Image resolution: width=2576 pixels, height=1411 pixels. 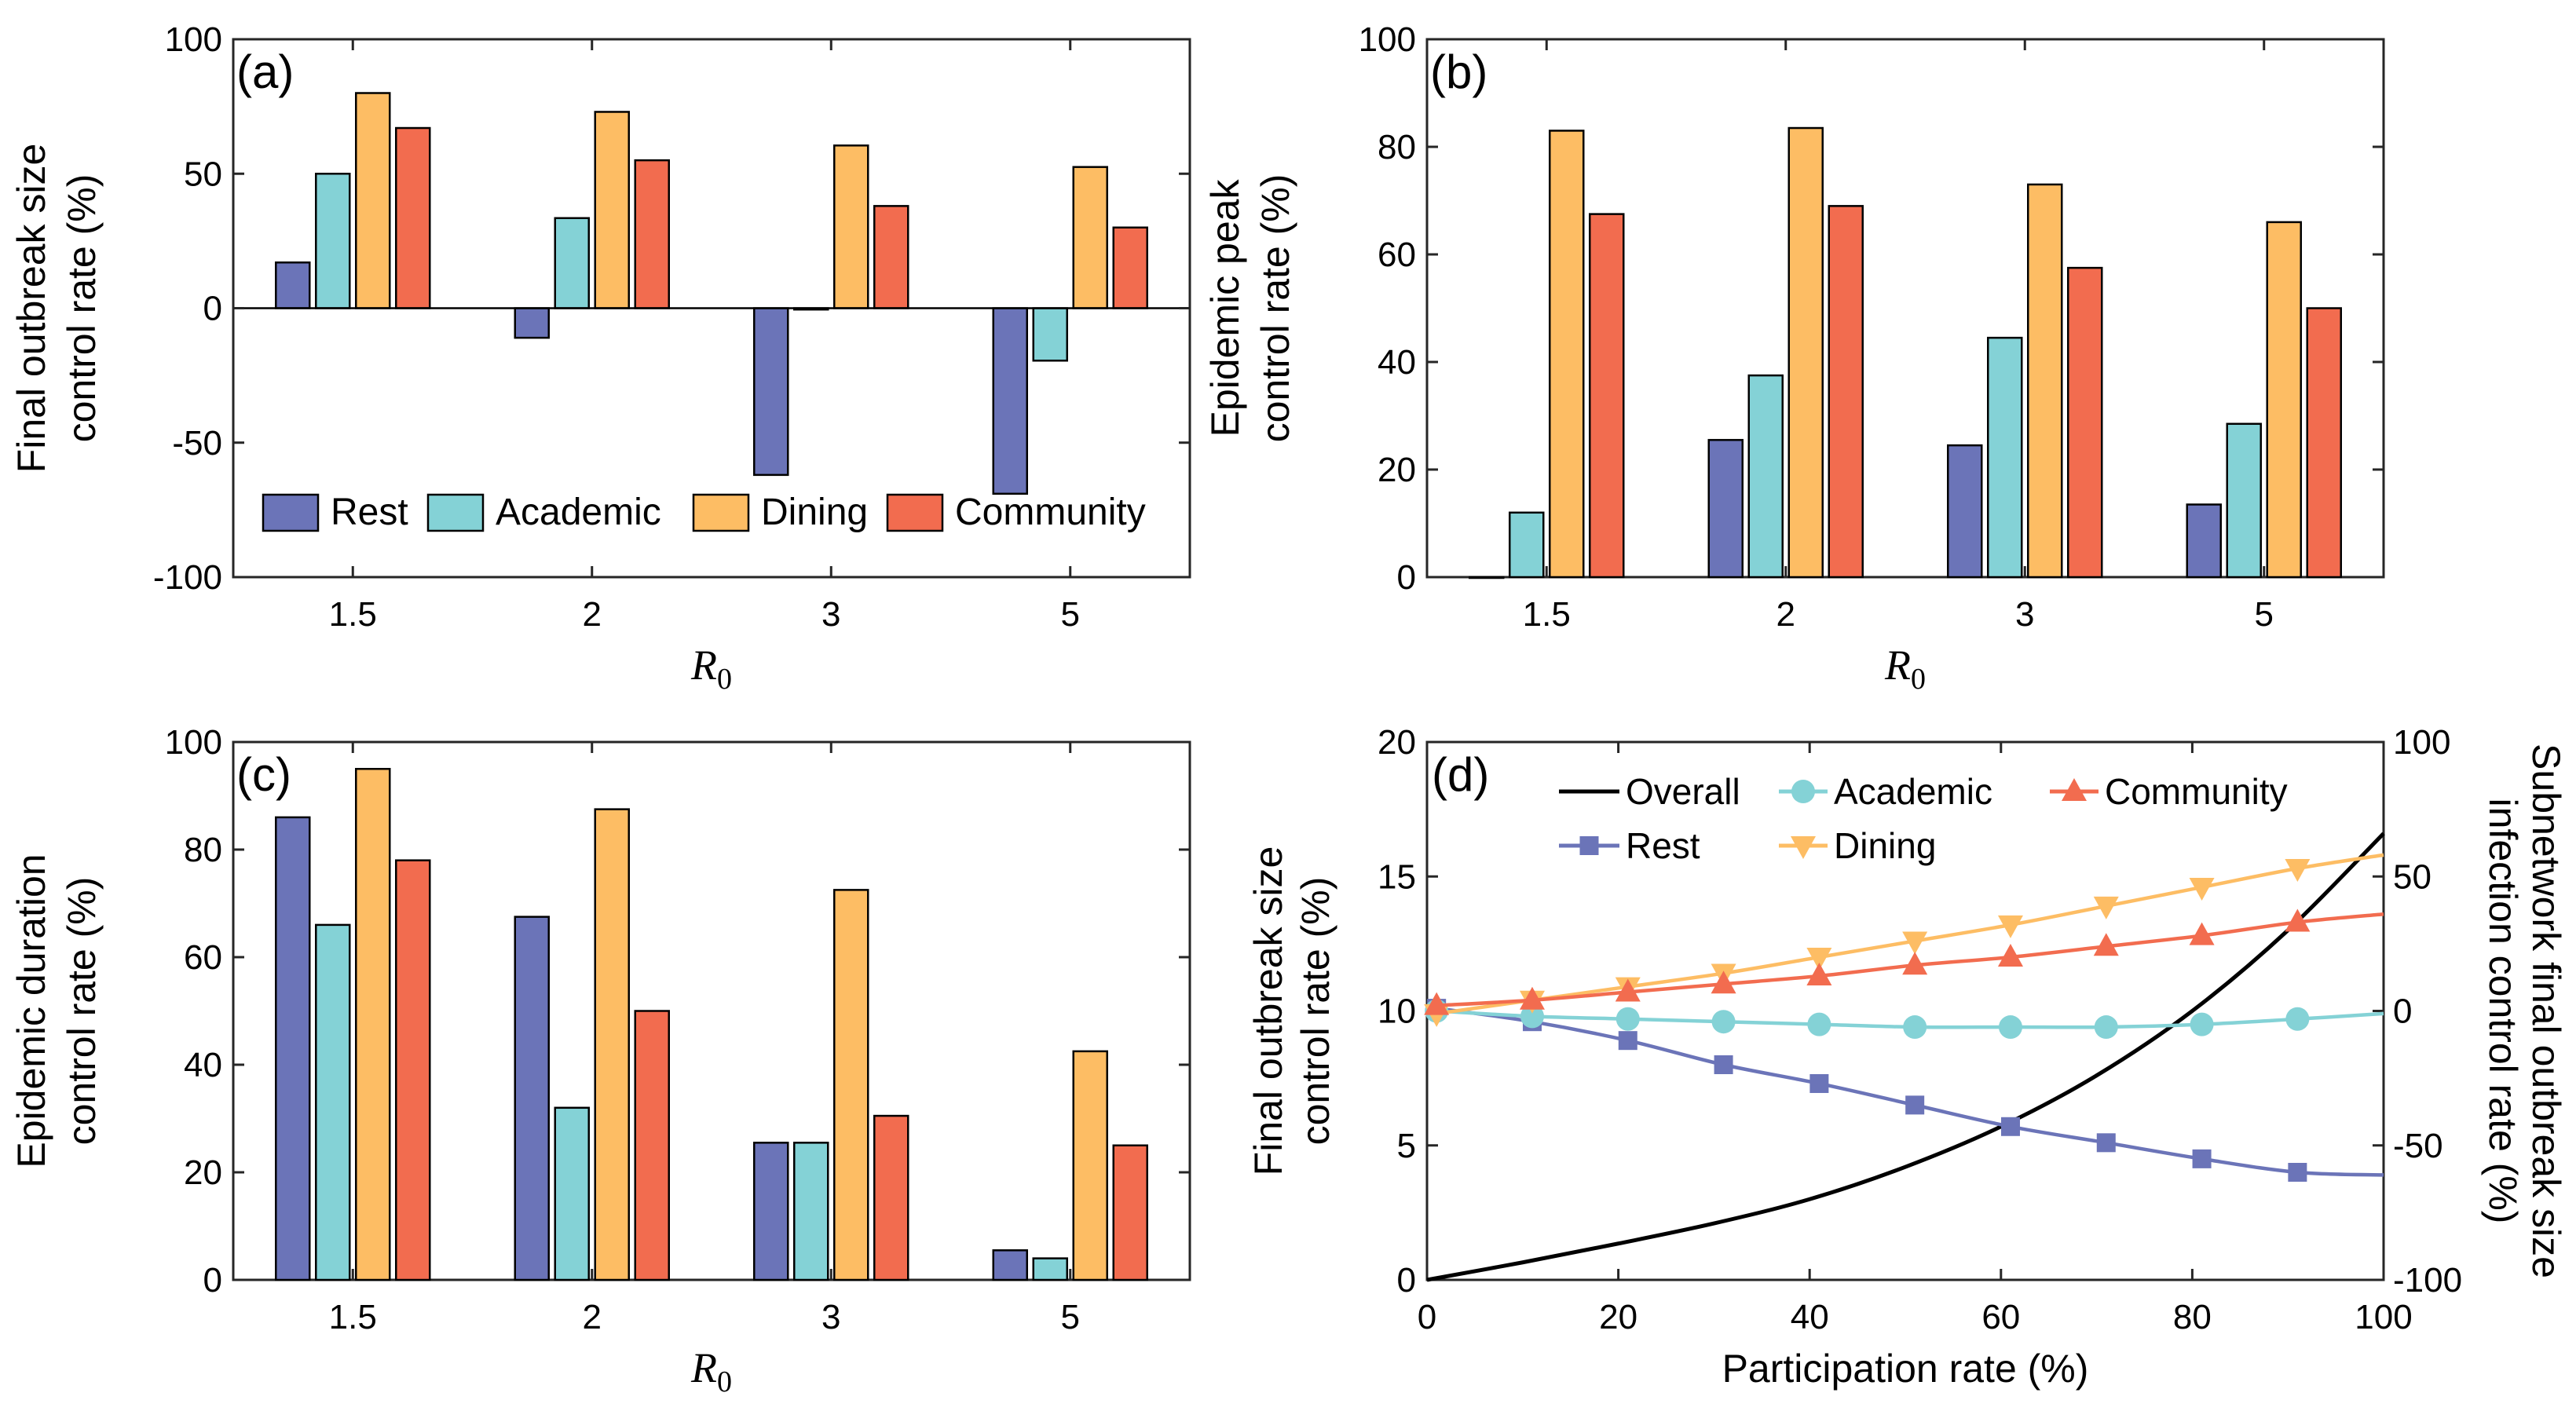 What do you see at coordinates (915, 512) in the screenshot?
I see `legend-swatch-community` at bounding box center [915, 512].